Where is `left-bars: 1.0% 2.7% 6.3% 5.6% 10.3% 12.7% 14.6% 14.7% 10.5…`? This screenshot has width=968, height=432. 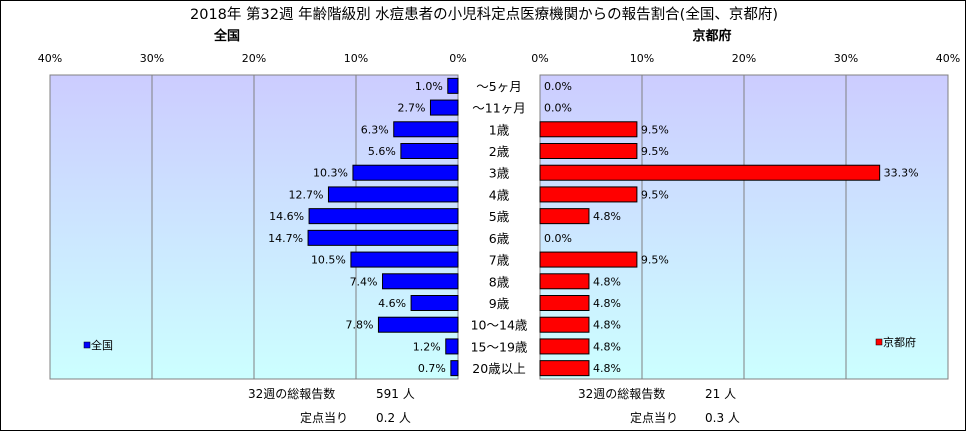
left-bars: 1.0% 2.7% 6.3% 5.6% 10.3% 12.7% 14.6% 14.7% 10.5… is located at coordinates (363, 227).